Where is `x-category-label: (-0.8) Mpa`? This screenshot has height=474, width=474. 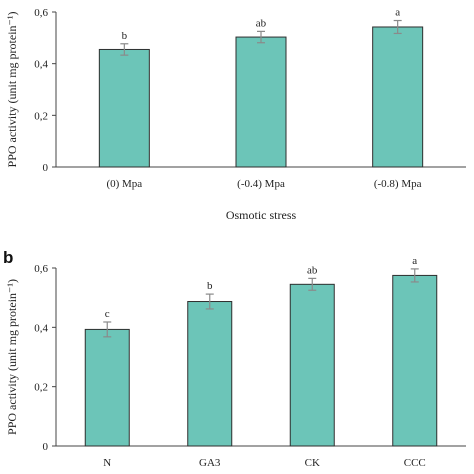 x-category-label: (-0.8) Mpa is located at coordinates (398, 184).